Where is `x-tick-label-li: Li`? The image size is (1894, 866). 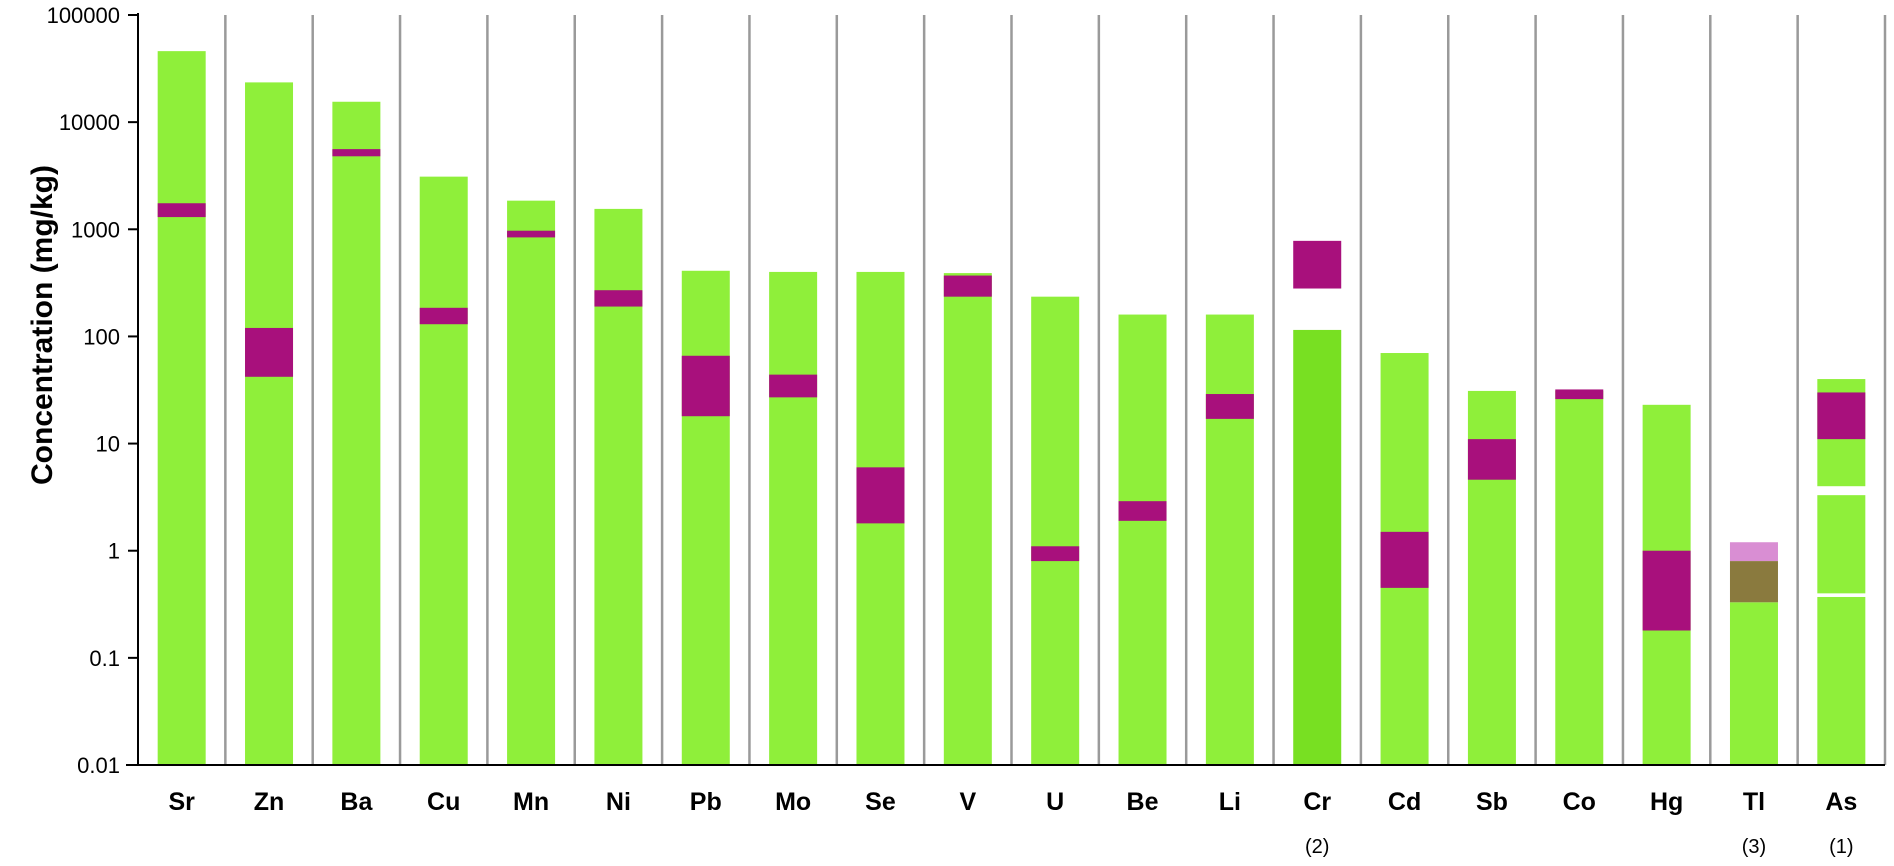 x-tick-label-li: Li is located at coordinates (1230, 802).